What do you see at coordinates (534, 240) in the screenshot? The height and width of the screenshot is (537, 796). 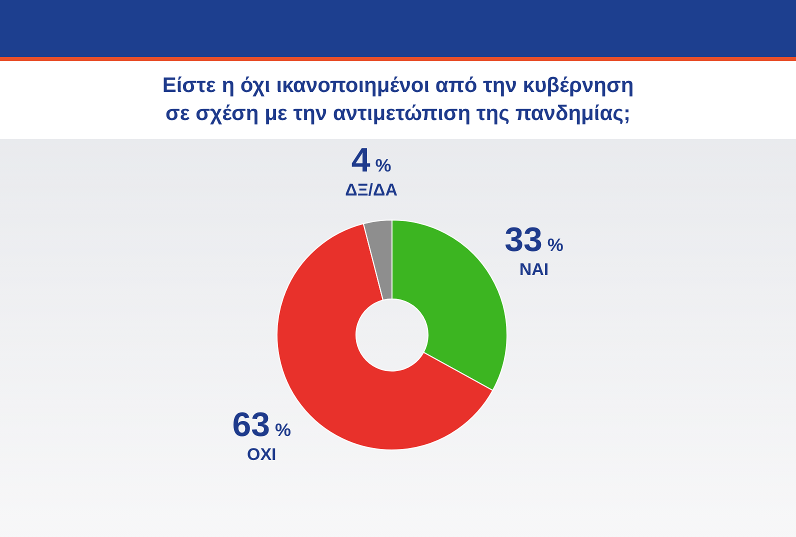 I see `data-label: 33%` at bounding box center [534, 240].